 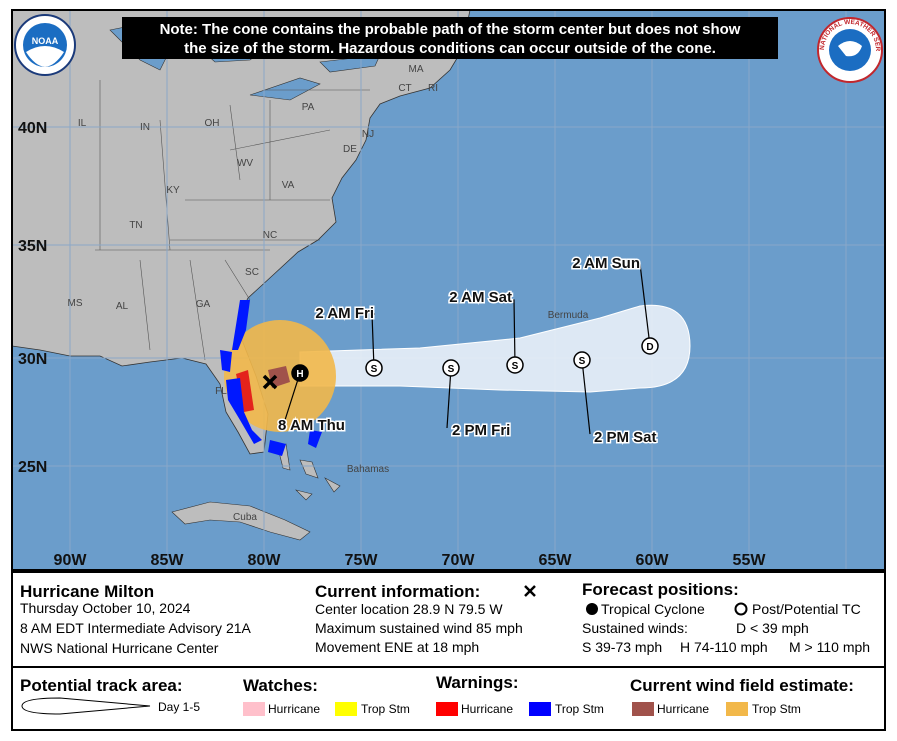 I want to click on current-line: Center location 28.9 N 79.5 W, so click(x=409, y=609).